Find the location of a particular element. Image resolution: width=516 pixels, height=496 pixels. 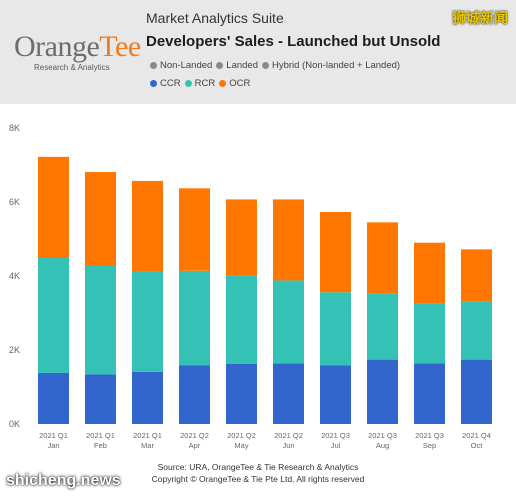

legend-item: Hybrid (Non-landed + Landed) is located at coordinates (331, 65).